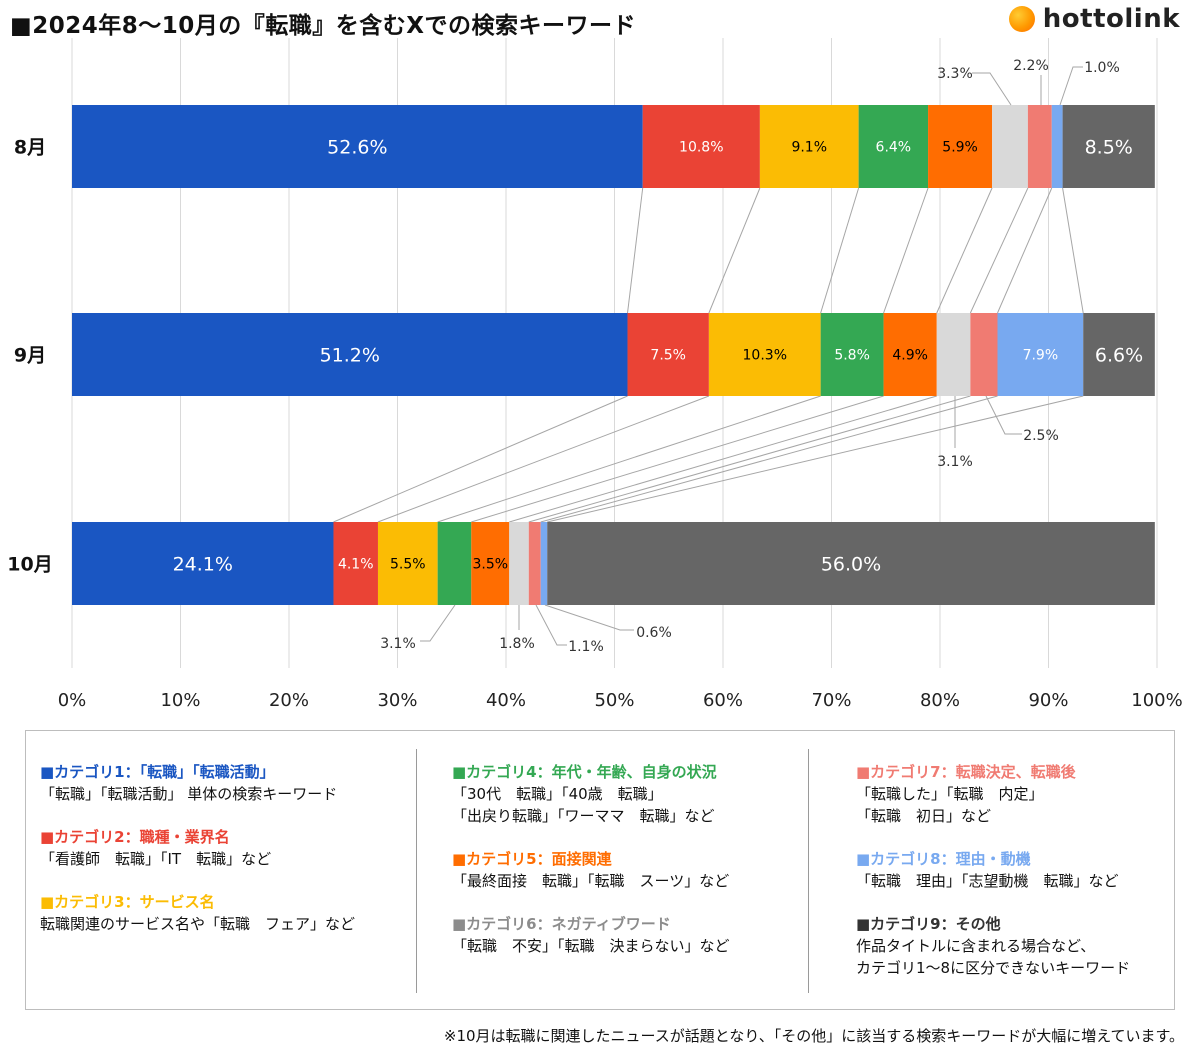 This screenshot has height=1056, width=1200. Describe the element at coordinates (924, 816) in the screenshot. I see `legend-description: 「転職 初日」など` at that location.